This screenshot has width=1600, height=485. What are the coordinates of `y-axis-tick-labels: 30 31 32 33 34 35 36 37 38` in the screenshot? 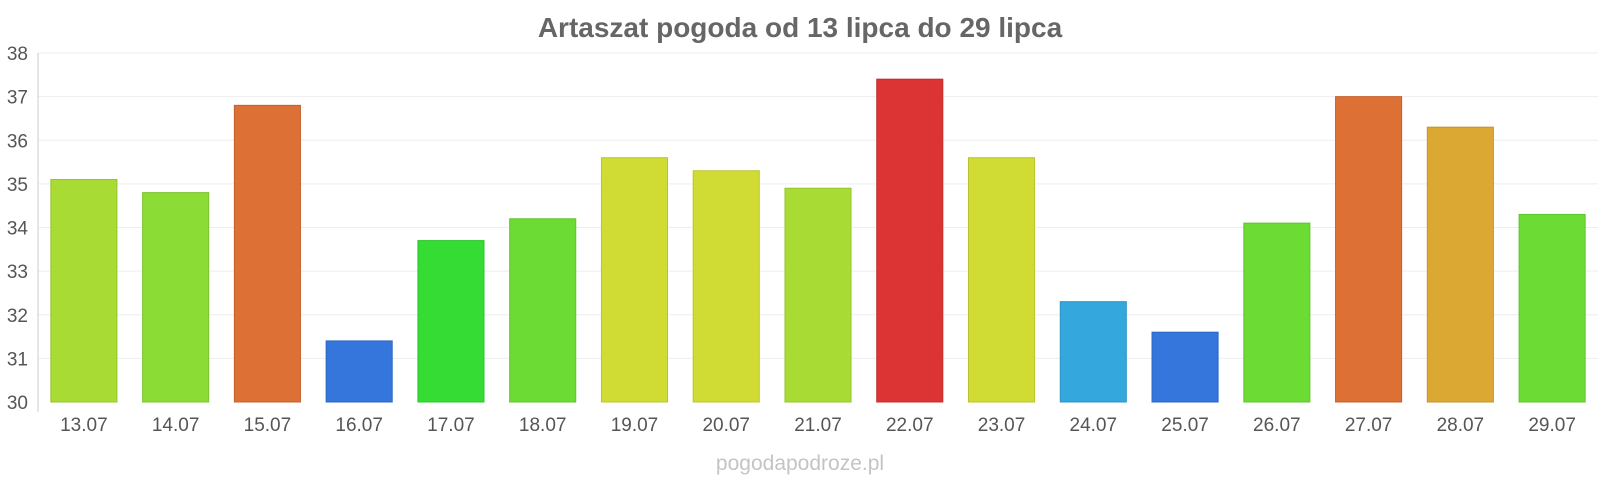 It's located at (18, 229).